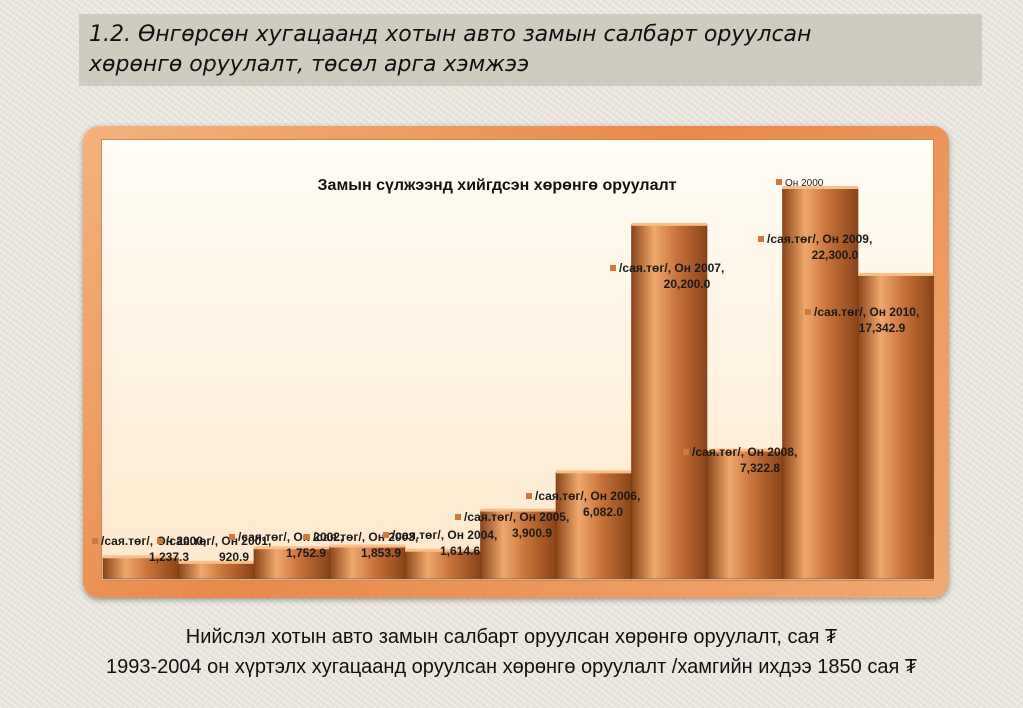 The image size is (1023, 708). What do you see at coordinates (882, 328) in the screenshot?
I see `data-label-value: 17,342.9` at bounding box center [882, 328].